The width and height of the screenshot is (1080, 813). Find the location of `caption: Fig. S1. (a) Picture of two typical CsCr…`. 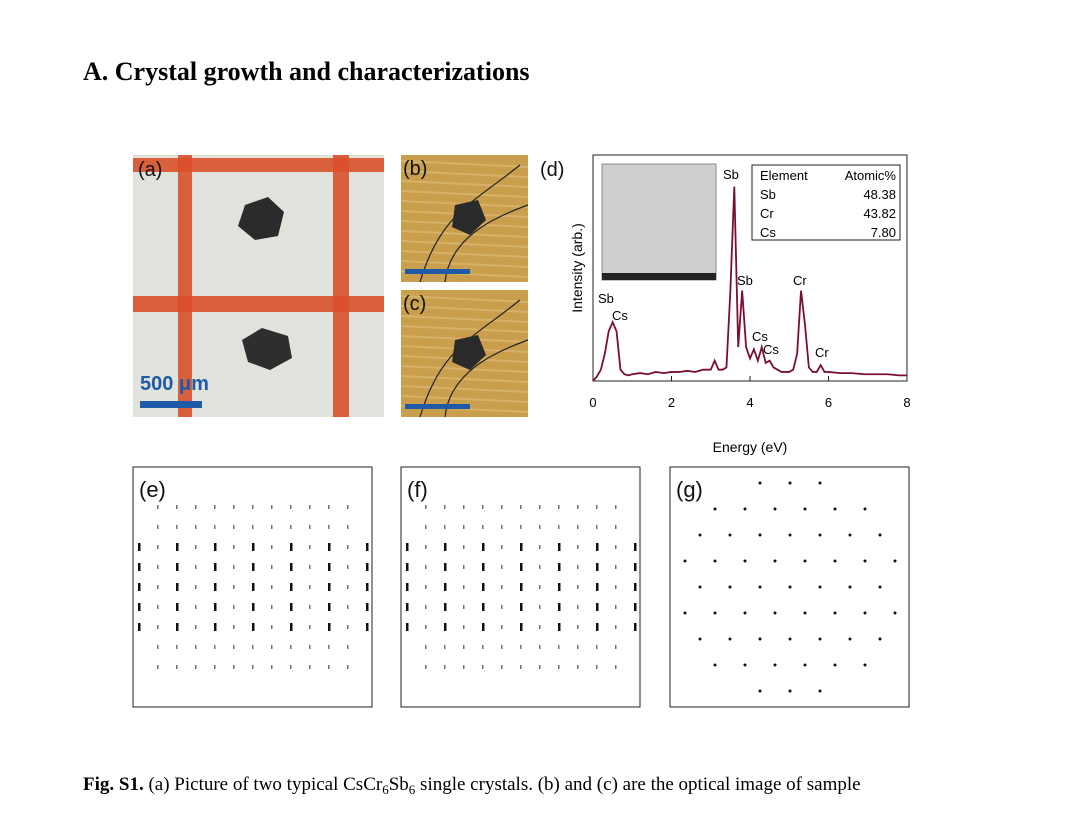

caption: Fig. S1. (a) Picture of two typical CsCr… is located at coordinates (472, 785).